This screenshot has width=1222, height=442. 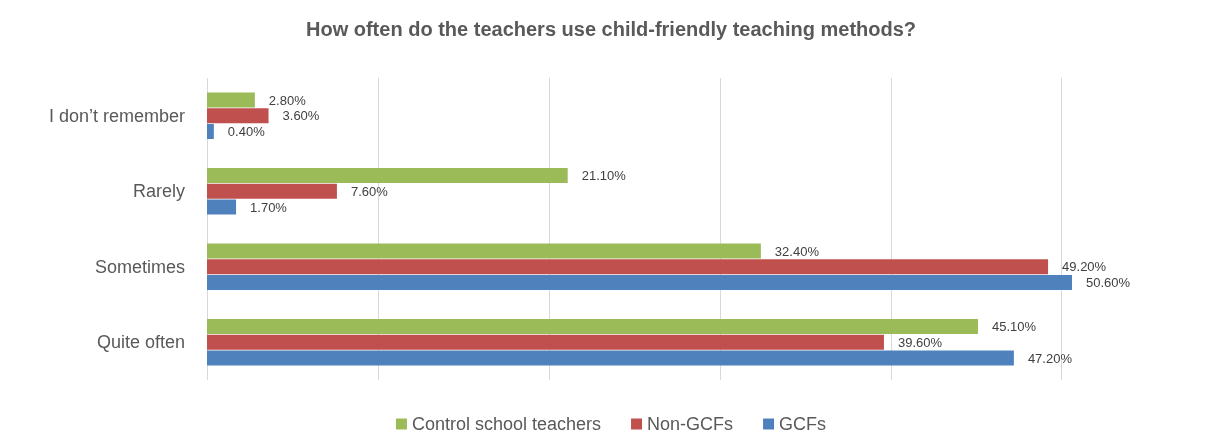 What do you see at coordinates (690, 424) in the screenshot?
I see `legend-label: Non-GCFs` at bounding box center [690, 424].